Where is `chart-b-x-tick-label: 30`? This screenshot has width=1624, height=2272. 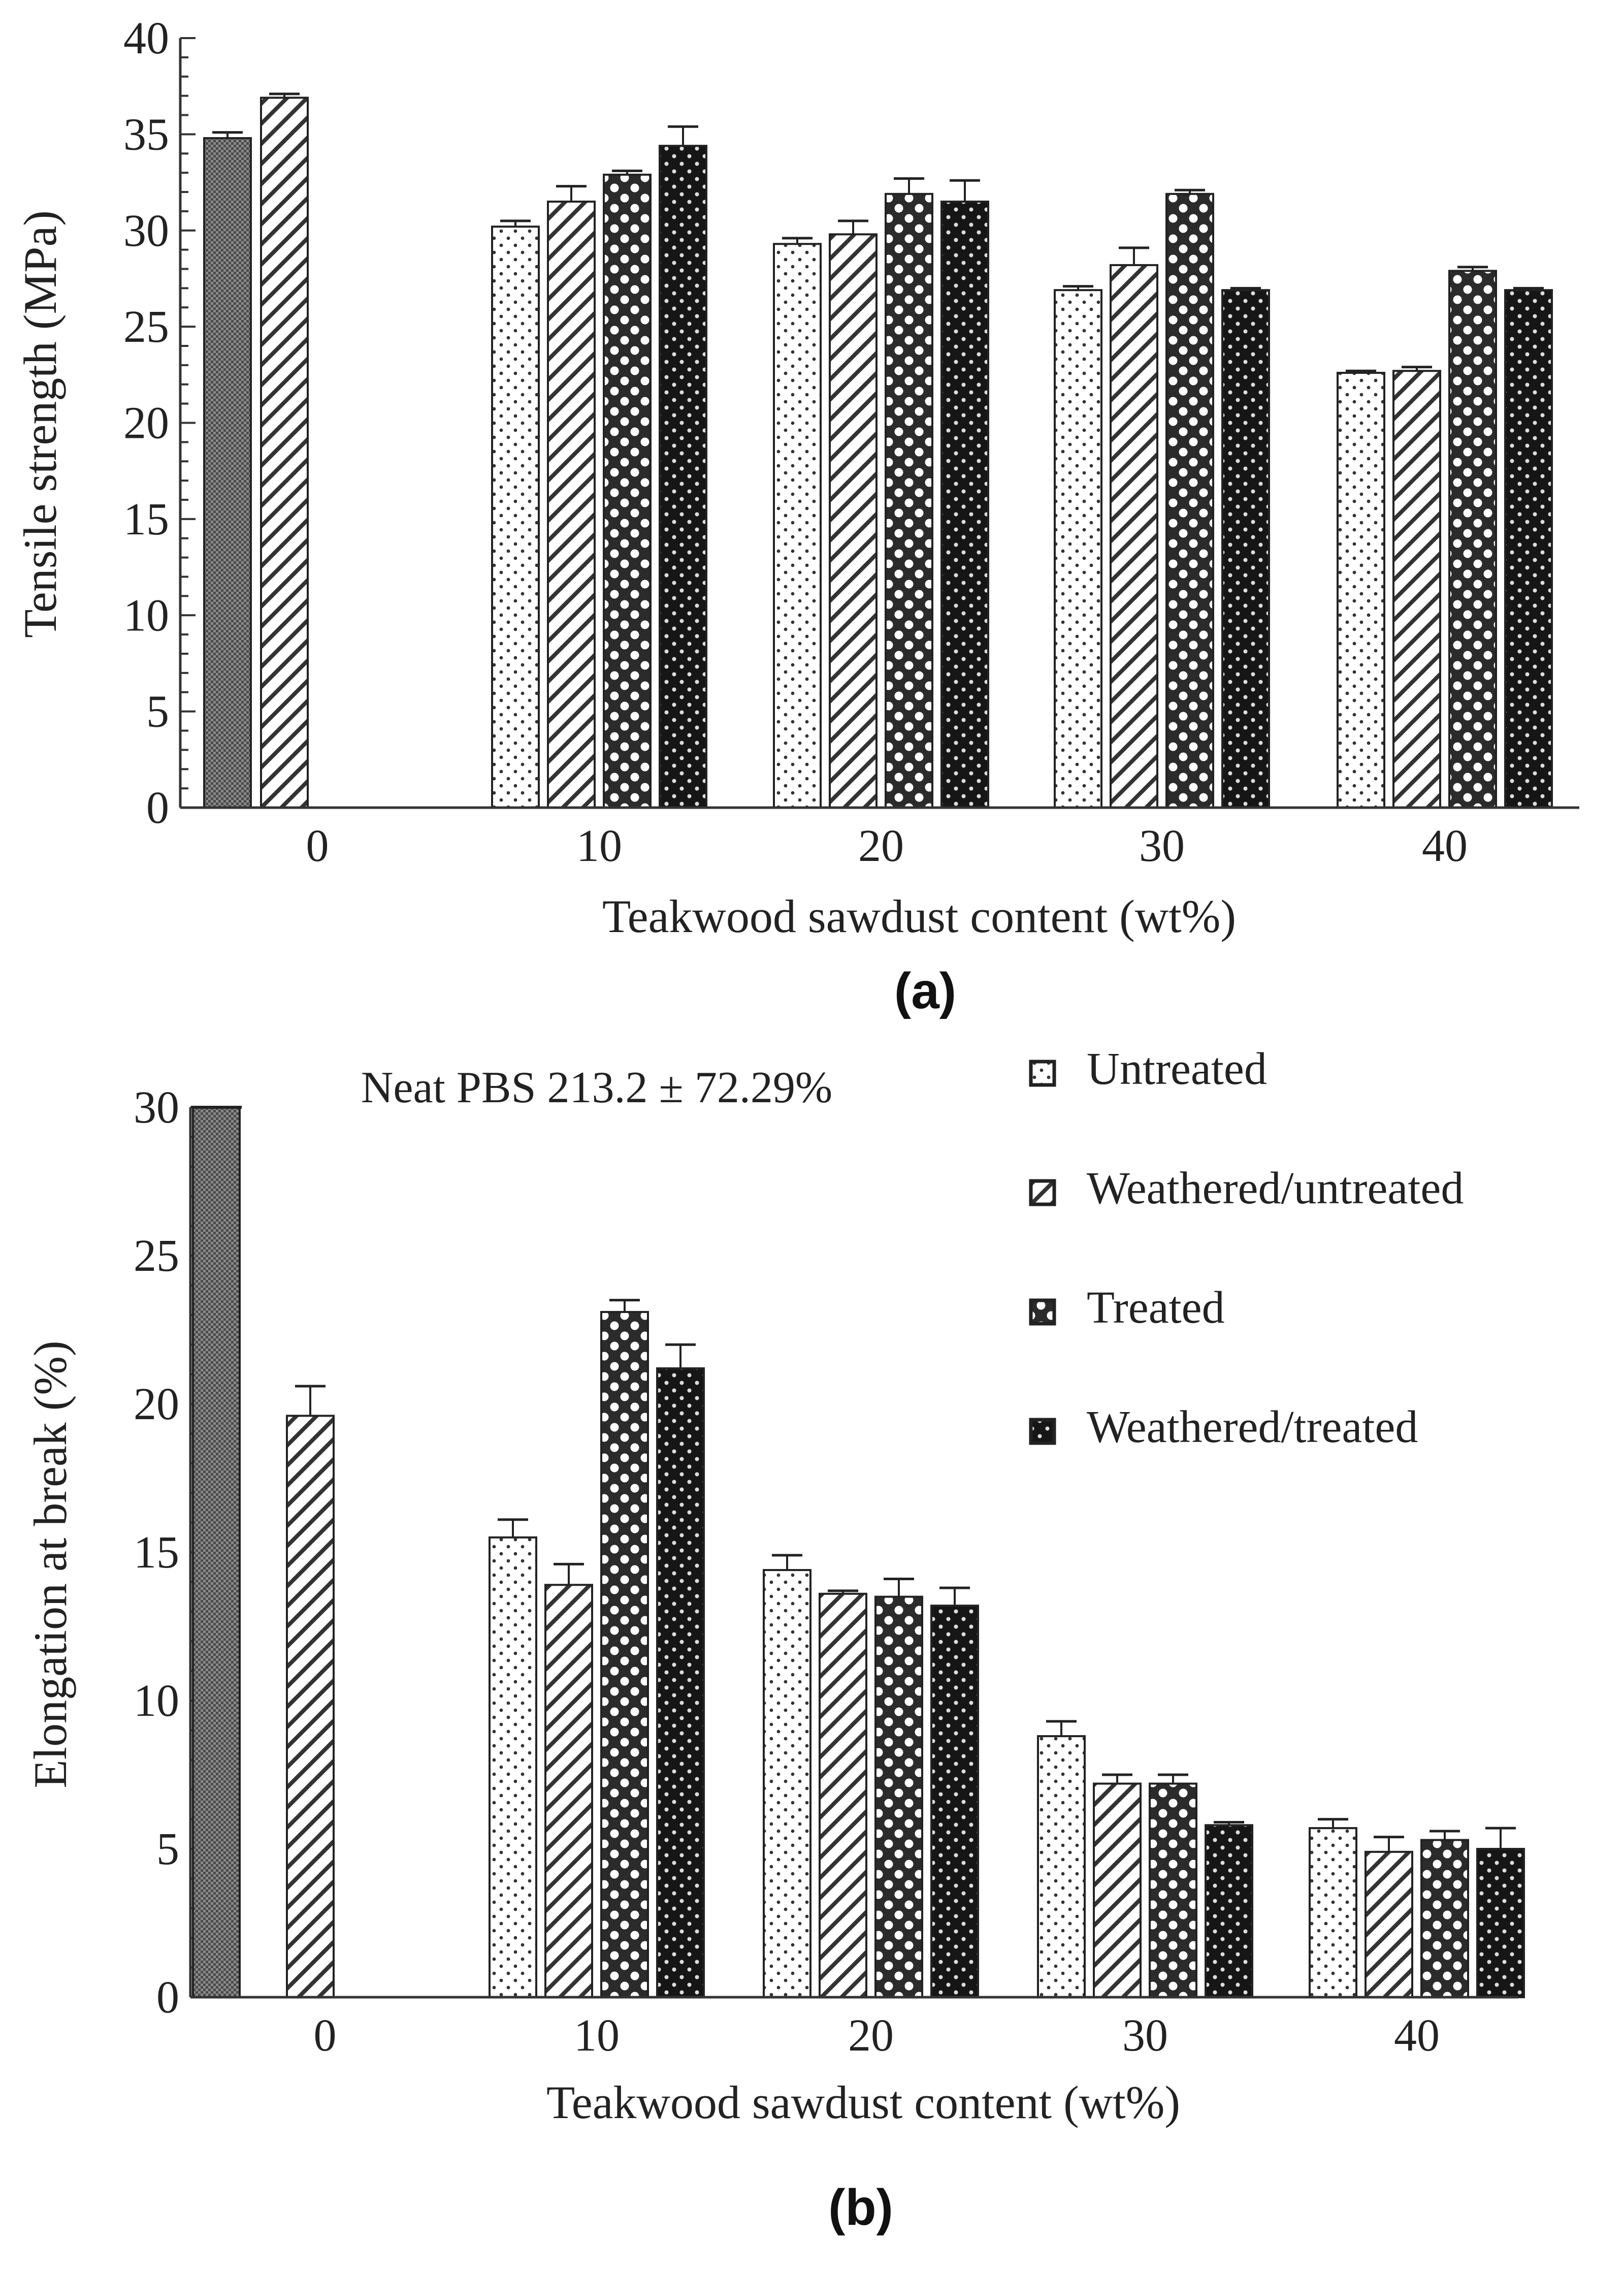
chart-b-x-tick-label: 30 is located at coordinates (1145, 2035).